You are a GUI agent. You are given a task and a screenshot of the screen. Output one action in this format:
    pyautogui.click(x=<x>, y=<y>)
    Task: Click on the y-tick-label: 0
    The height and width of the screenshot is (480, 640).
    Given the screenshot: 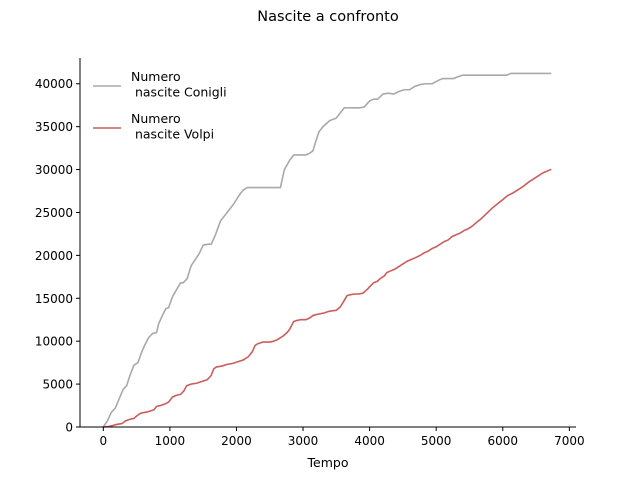 What is the action you would take?
    pyautogui.click(x=69, y=428)
    